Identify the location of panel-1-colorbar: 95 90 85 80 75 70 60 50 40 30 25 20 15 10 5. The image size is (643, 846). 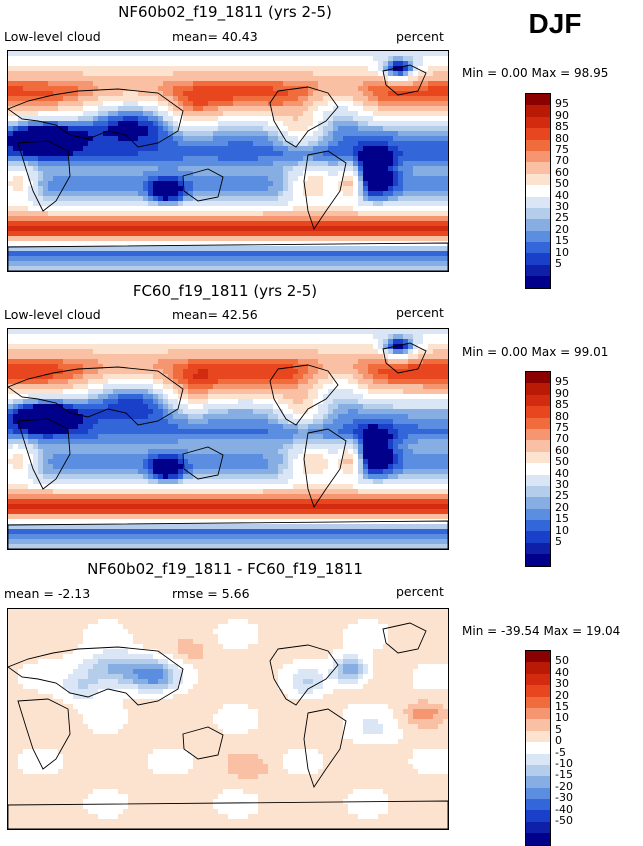
(547, 191).